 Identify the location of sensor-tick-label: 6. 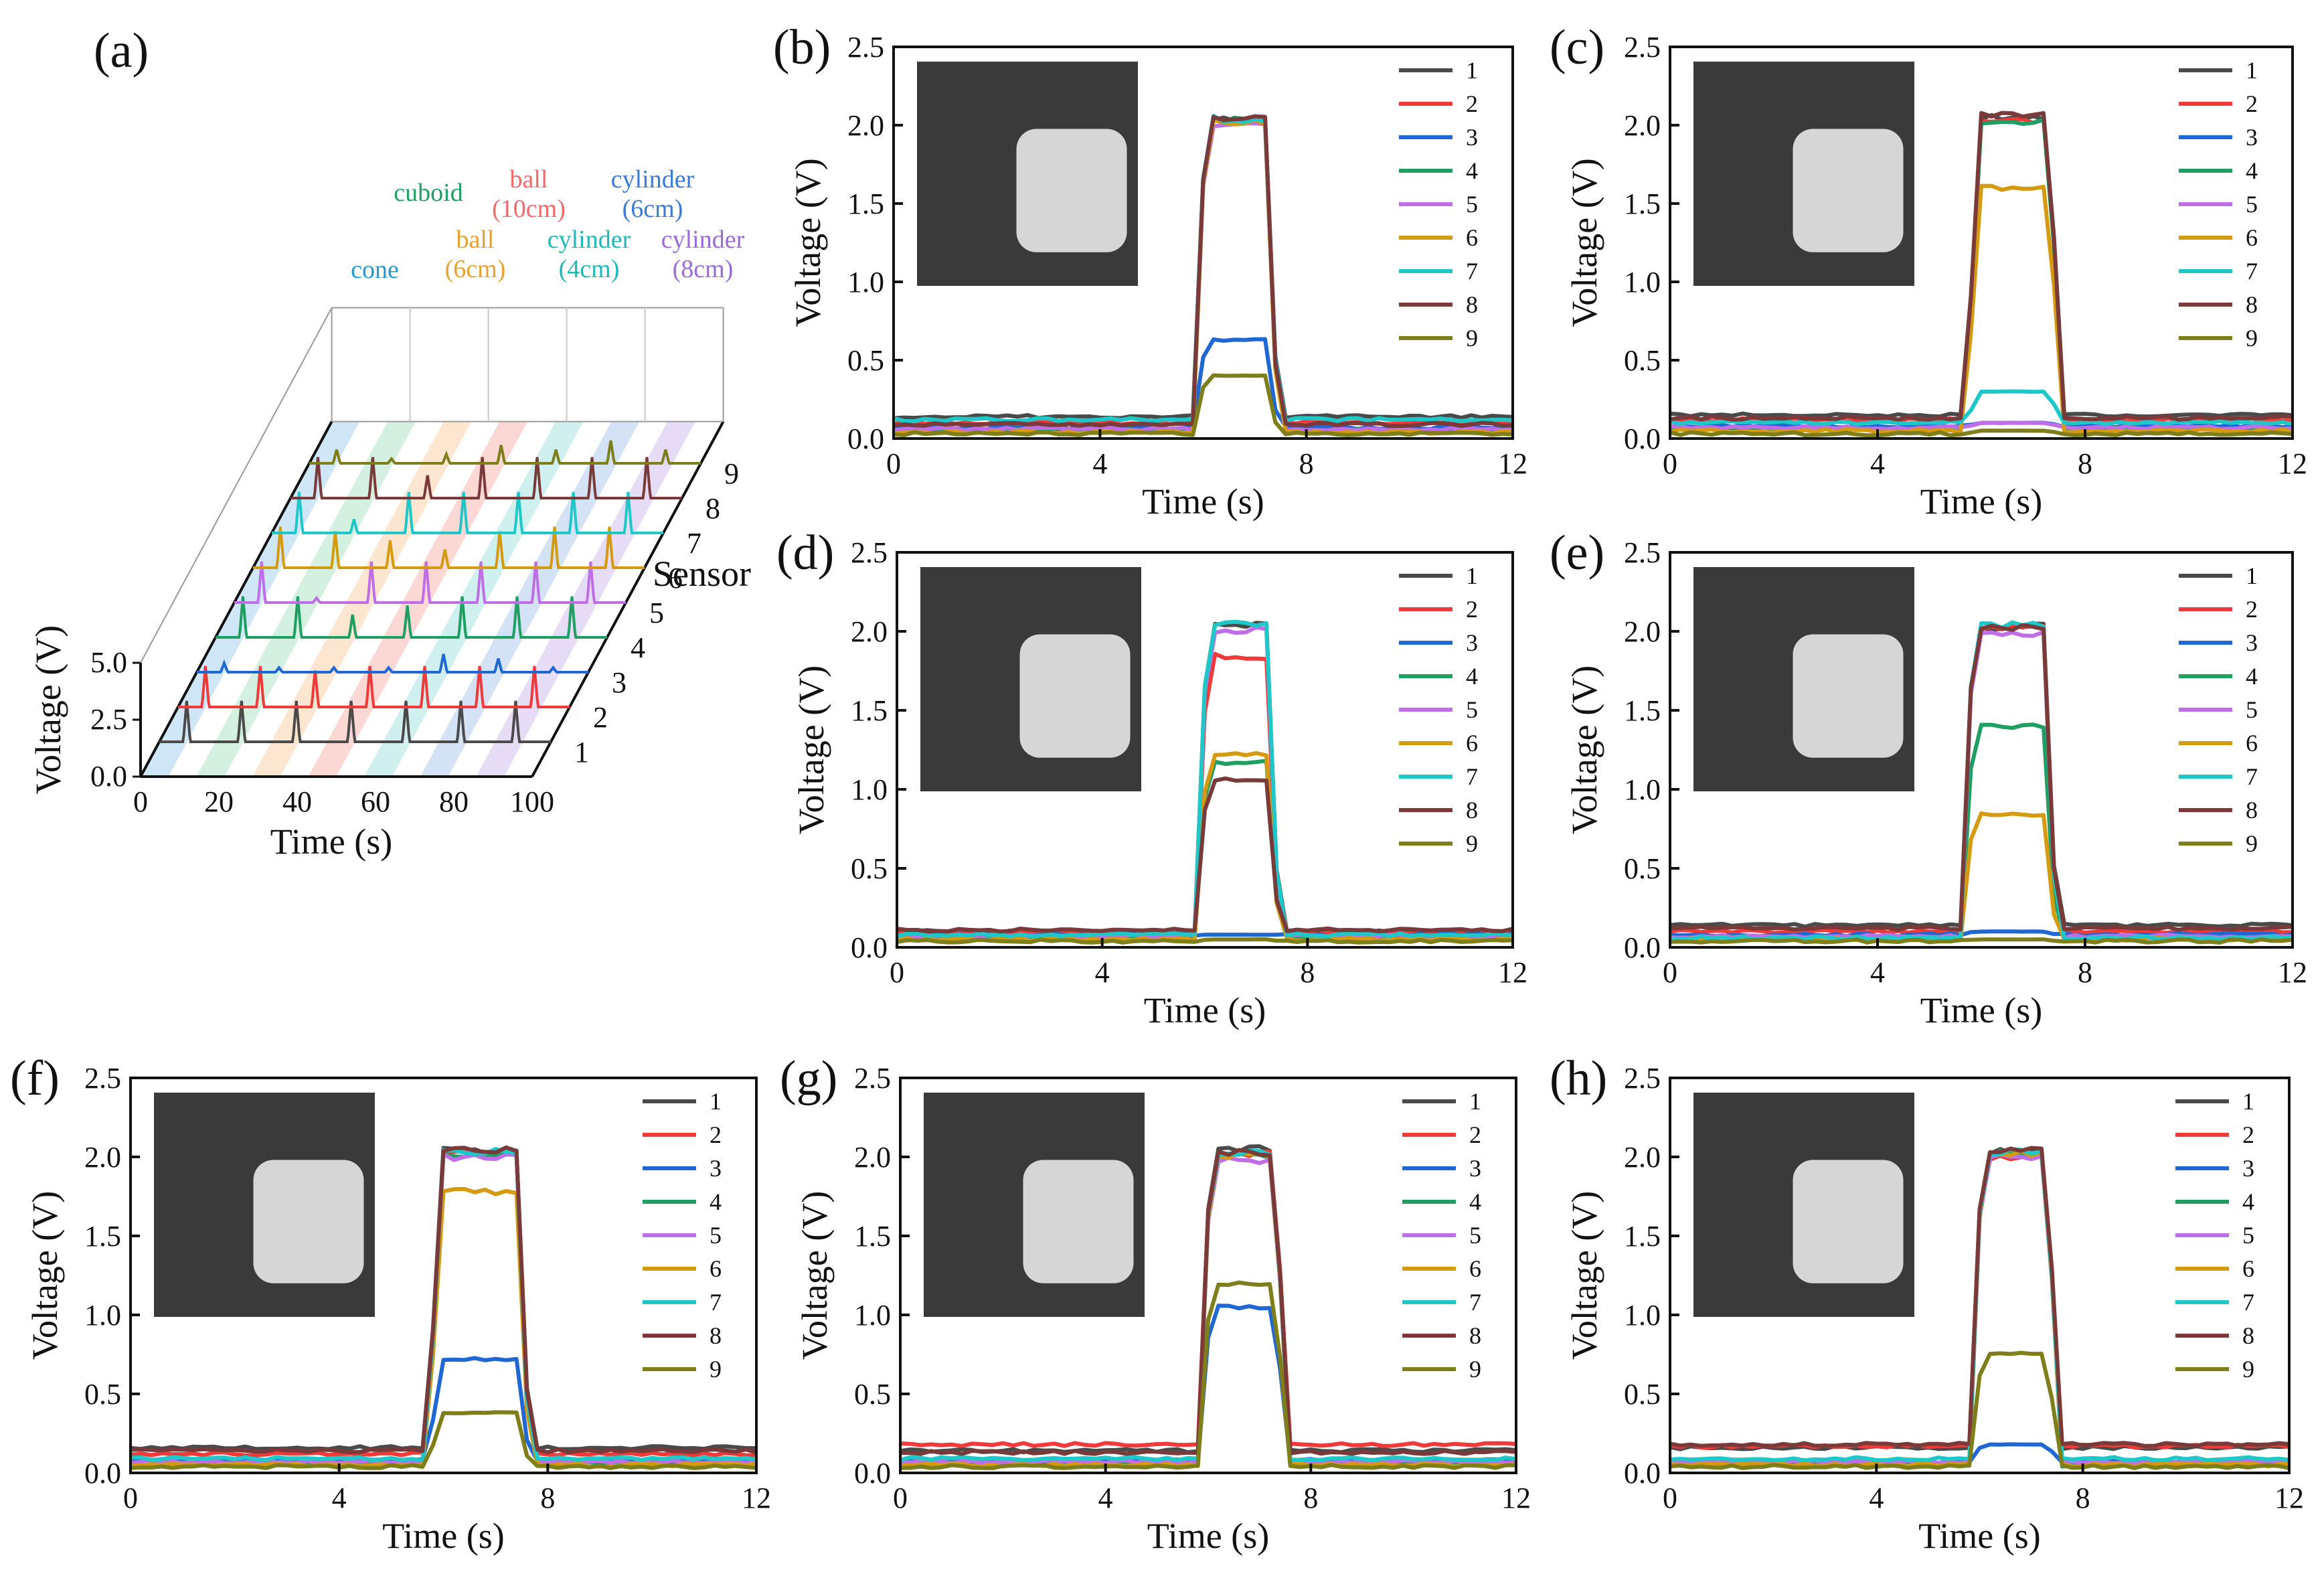
(675, 578).